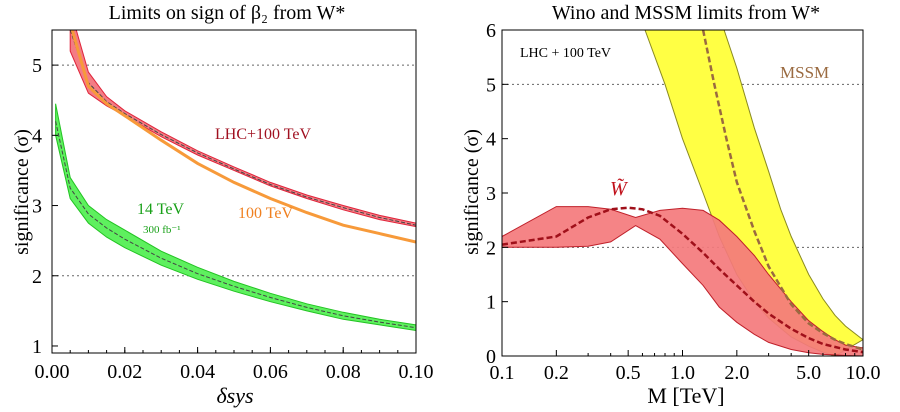 This screenshot has width=900, height=412. I want to click on right-x-tick-label: 0.2, so click(556, 373).